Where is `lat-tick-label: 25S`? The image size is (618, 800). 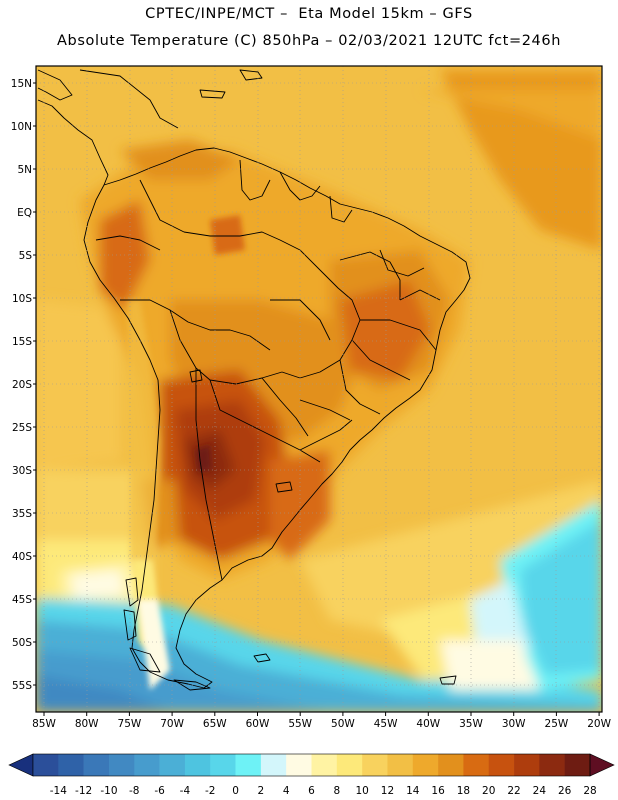 lat-tick-label: 25S is located at coordinates (22, 428).